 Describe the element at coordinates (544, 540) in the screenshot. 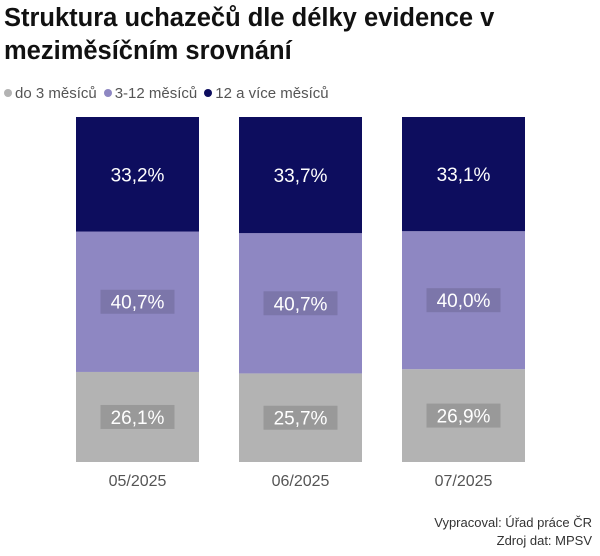

I see `source-note: Zdroj dat: MPSV` at that location.